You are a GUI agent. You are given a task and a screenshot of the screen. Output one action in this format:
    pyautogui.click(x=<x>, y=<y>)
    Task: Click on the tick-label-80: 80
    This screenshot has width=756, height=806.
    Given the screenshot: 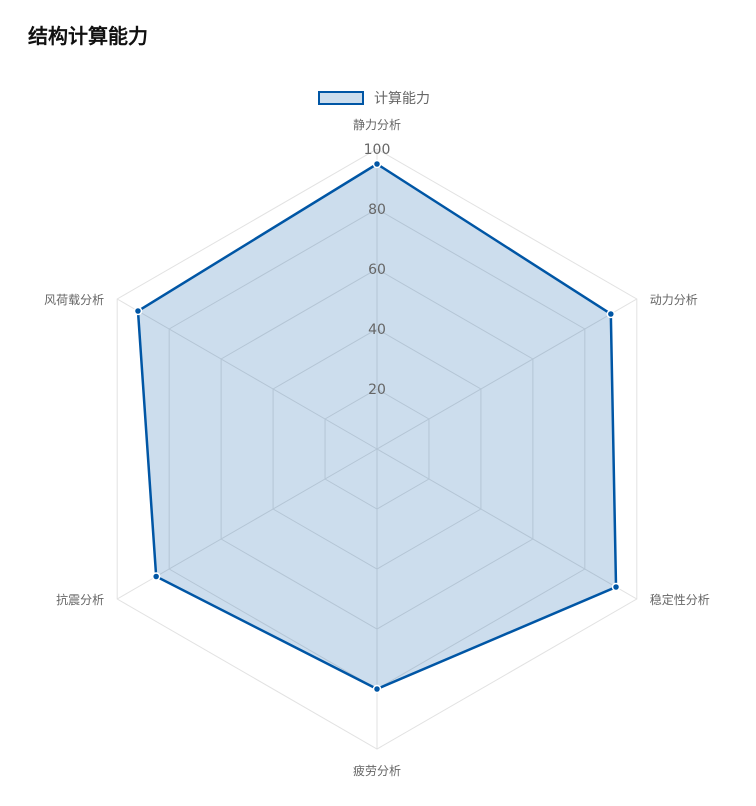 What is the action you would take?
    pyautogui.click(x=377, y=210)
    